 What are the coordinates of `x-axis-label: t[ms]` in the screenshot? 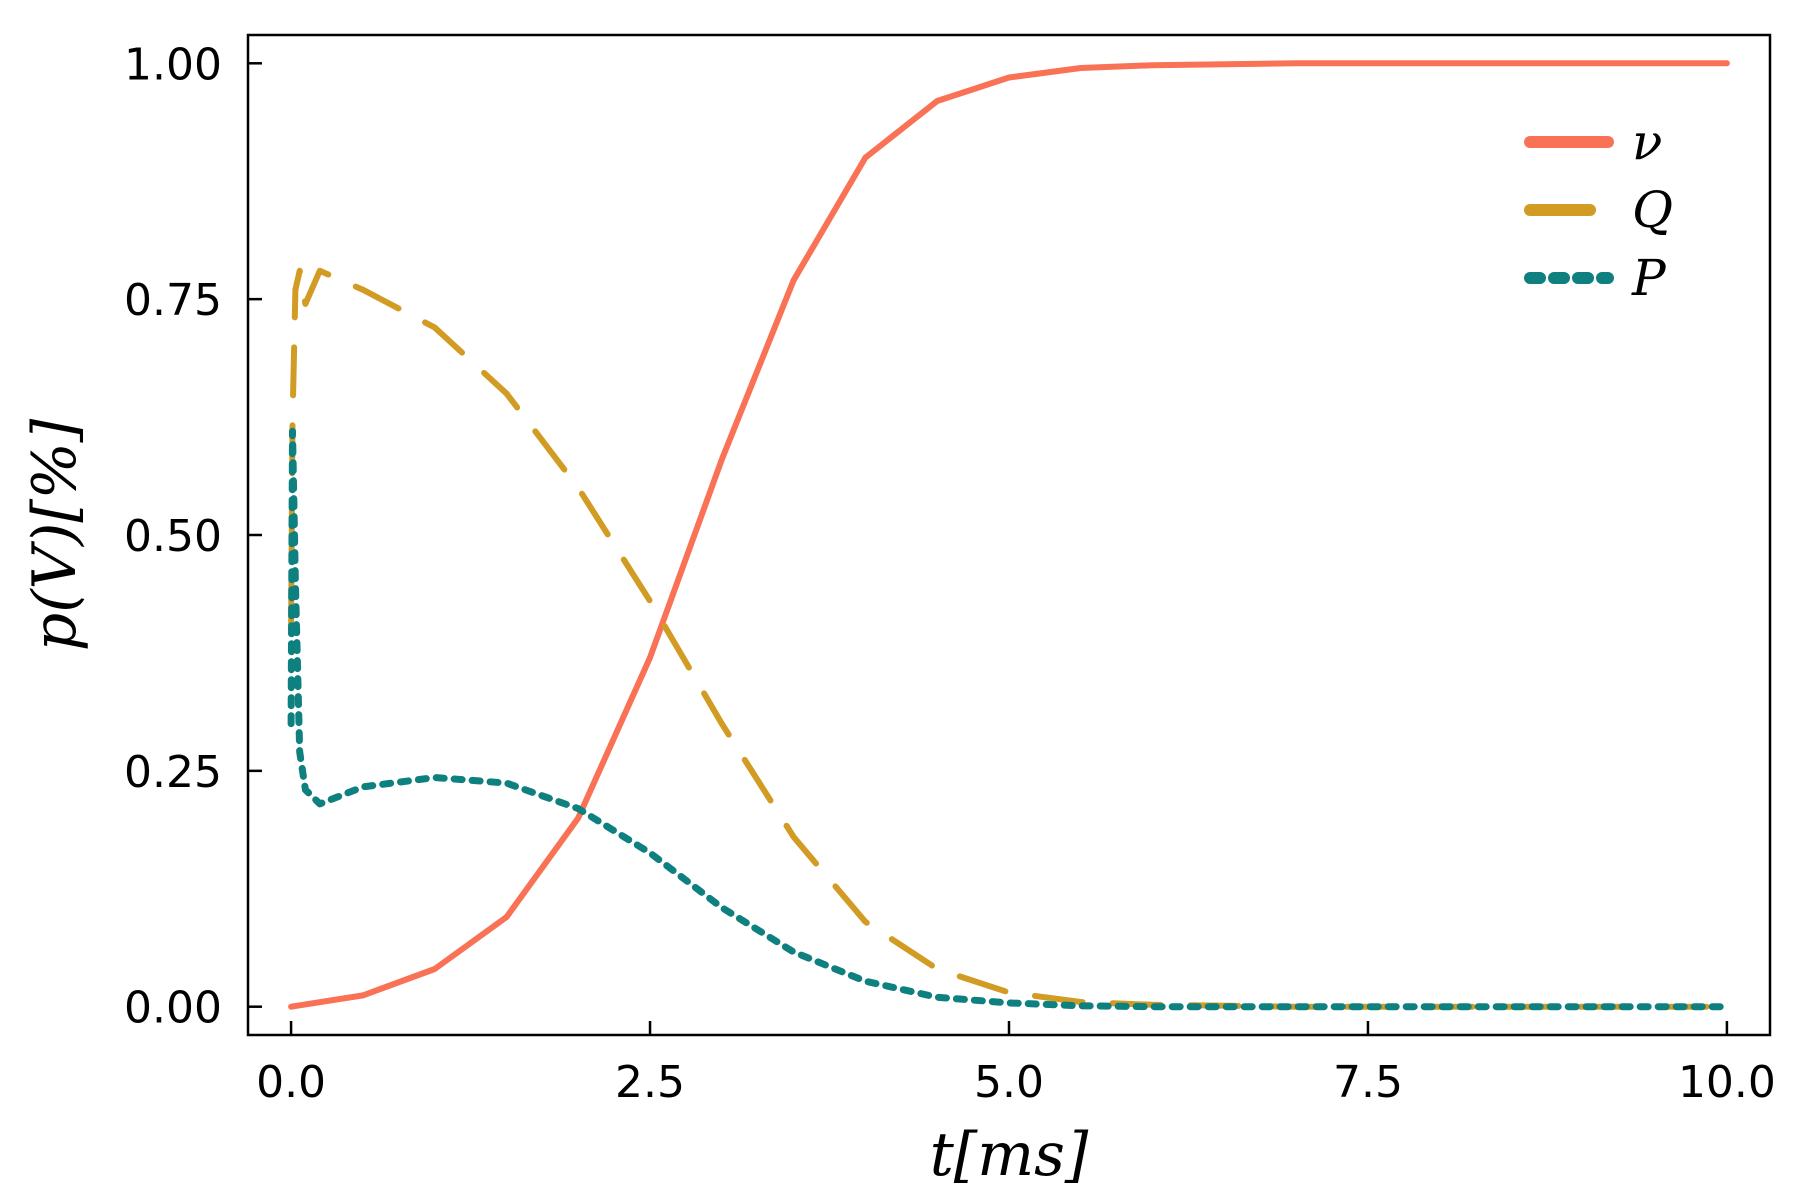 It's located at (1009, 1155).